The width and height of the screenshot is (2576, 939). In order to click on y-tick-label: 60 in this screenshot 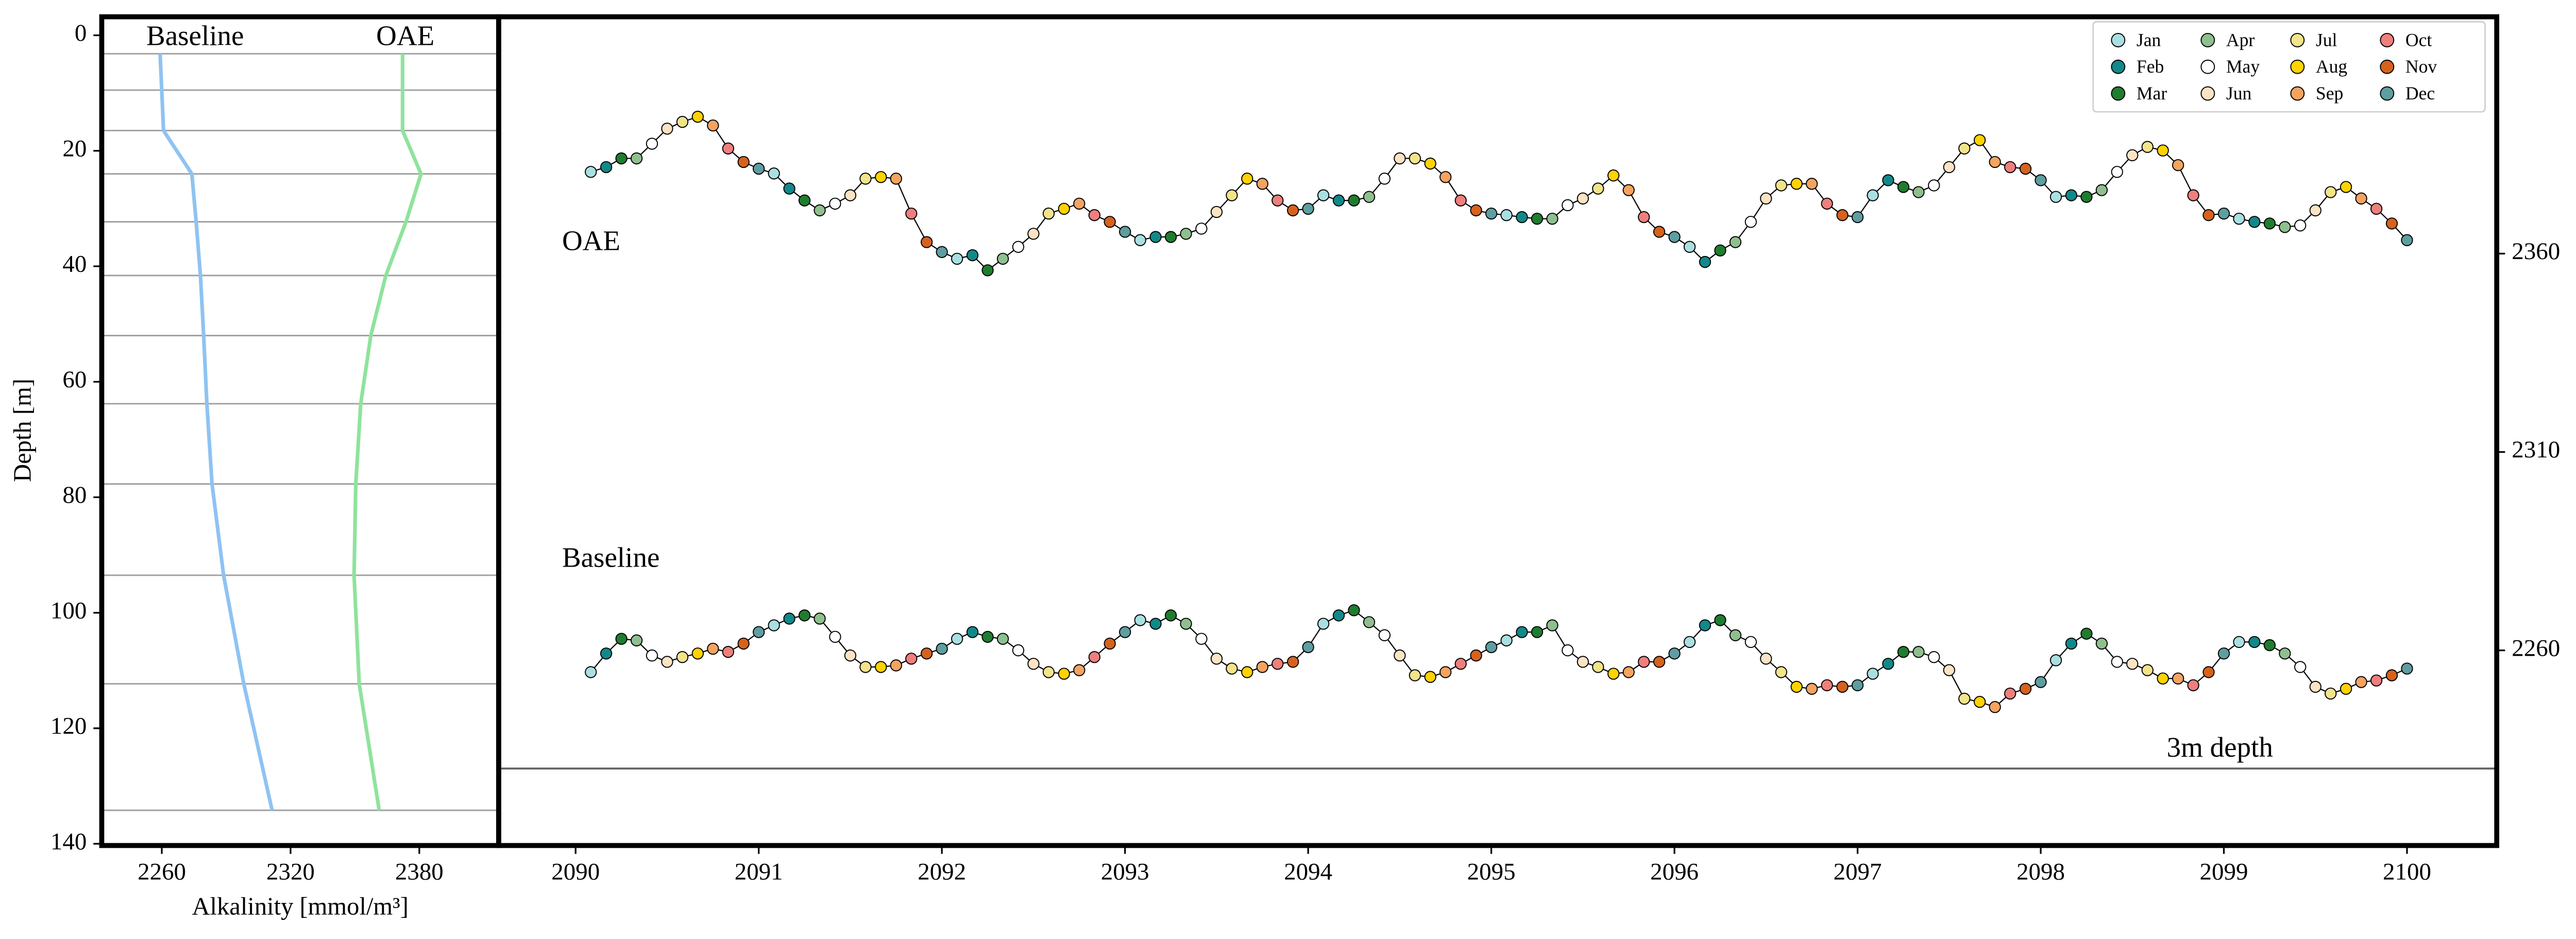, I will do `click(74, 379)`.